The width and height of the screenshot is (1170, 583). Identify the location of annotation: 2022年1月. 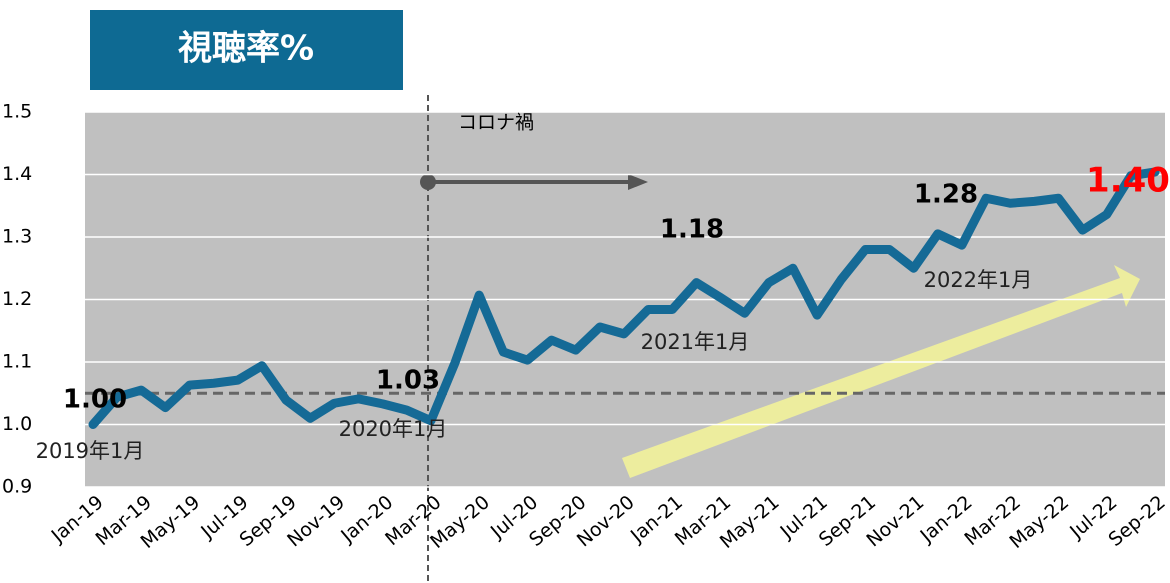
(978, 280).